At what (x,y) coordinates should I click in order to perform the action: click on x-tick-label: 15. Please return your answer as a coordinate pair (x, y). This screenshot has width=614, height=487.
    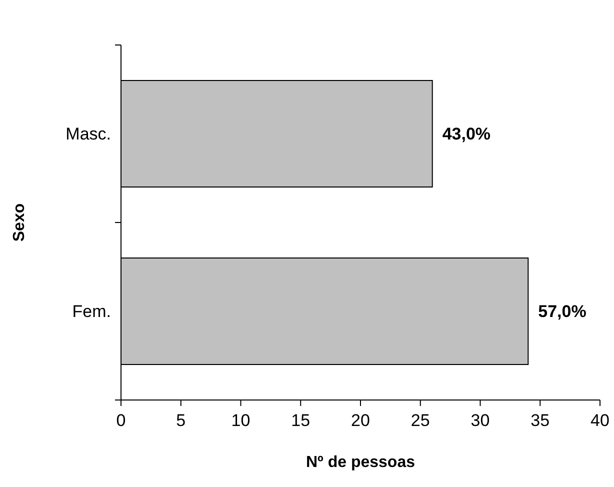
    Looking at the image, I should click on (300, 420).